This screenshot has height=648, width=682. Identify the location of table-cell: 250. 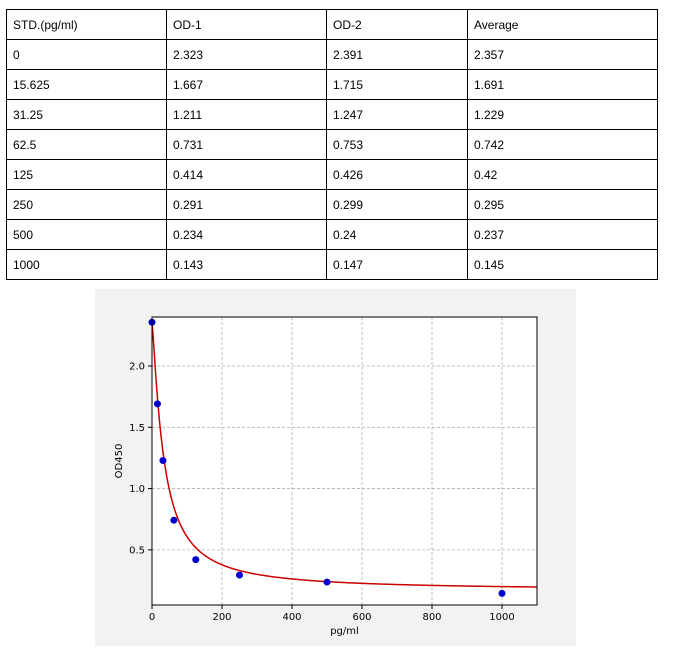
(86, 204).